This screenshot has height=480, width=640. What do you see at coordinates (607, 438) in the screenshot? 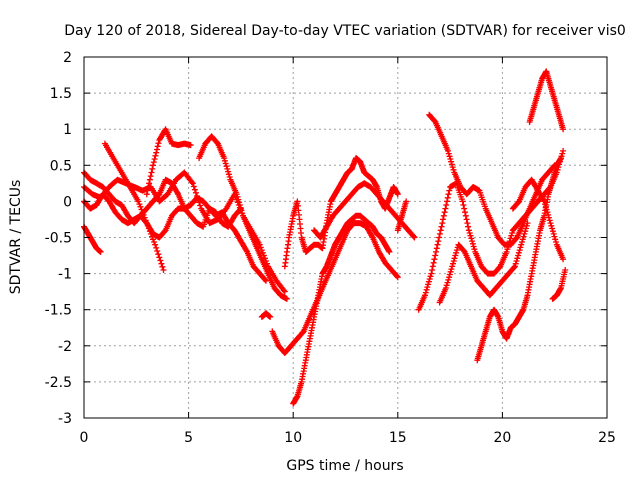
I see `x-tick-label: 25` at bounding box center [607, 438].